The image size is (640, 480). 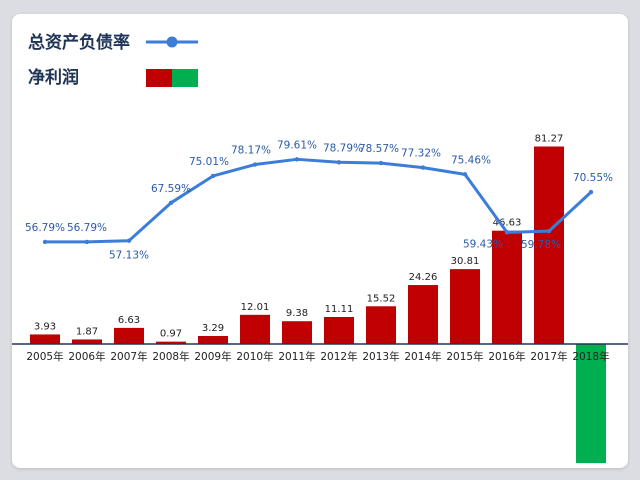 What do you see at coordinates (423, 277) in the screenshot?
I see `bar-value-label: 24.26` at bounding box center [423, 277].